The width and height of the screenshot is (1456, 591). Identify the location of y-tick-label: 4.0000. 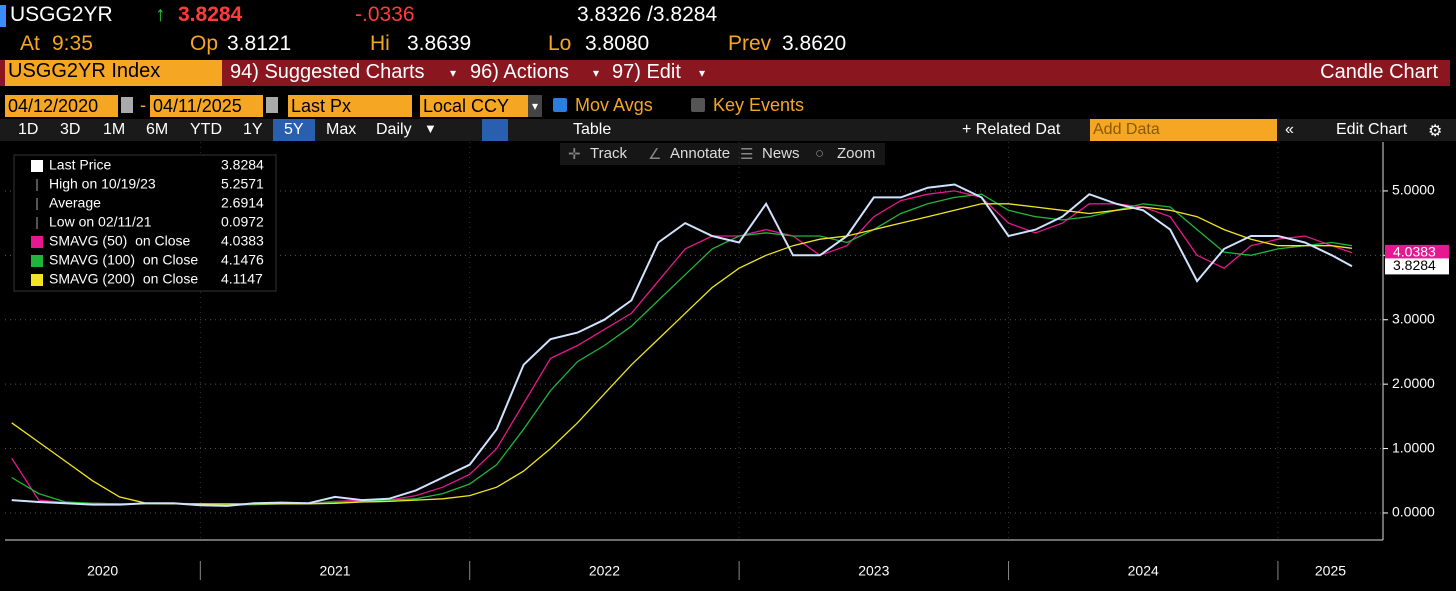
(1413, 254).